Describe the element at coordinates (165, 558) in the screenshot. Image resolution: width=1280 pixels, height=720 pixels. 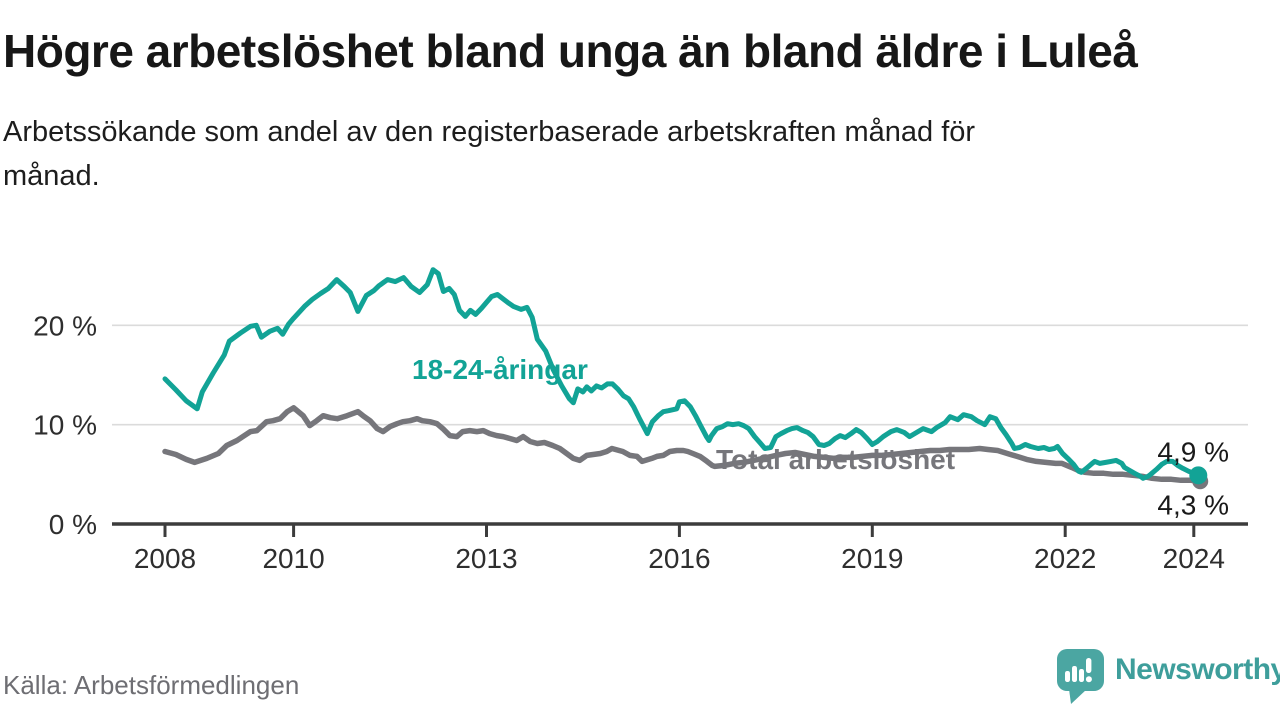
I see `x-axis-tick-label: 2008` at that location.